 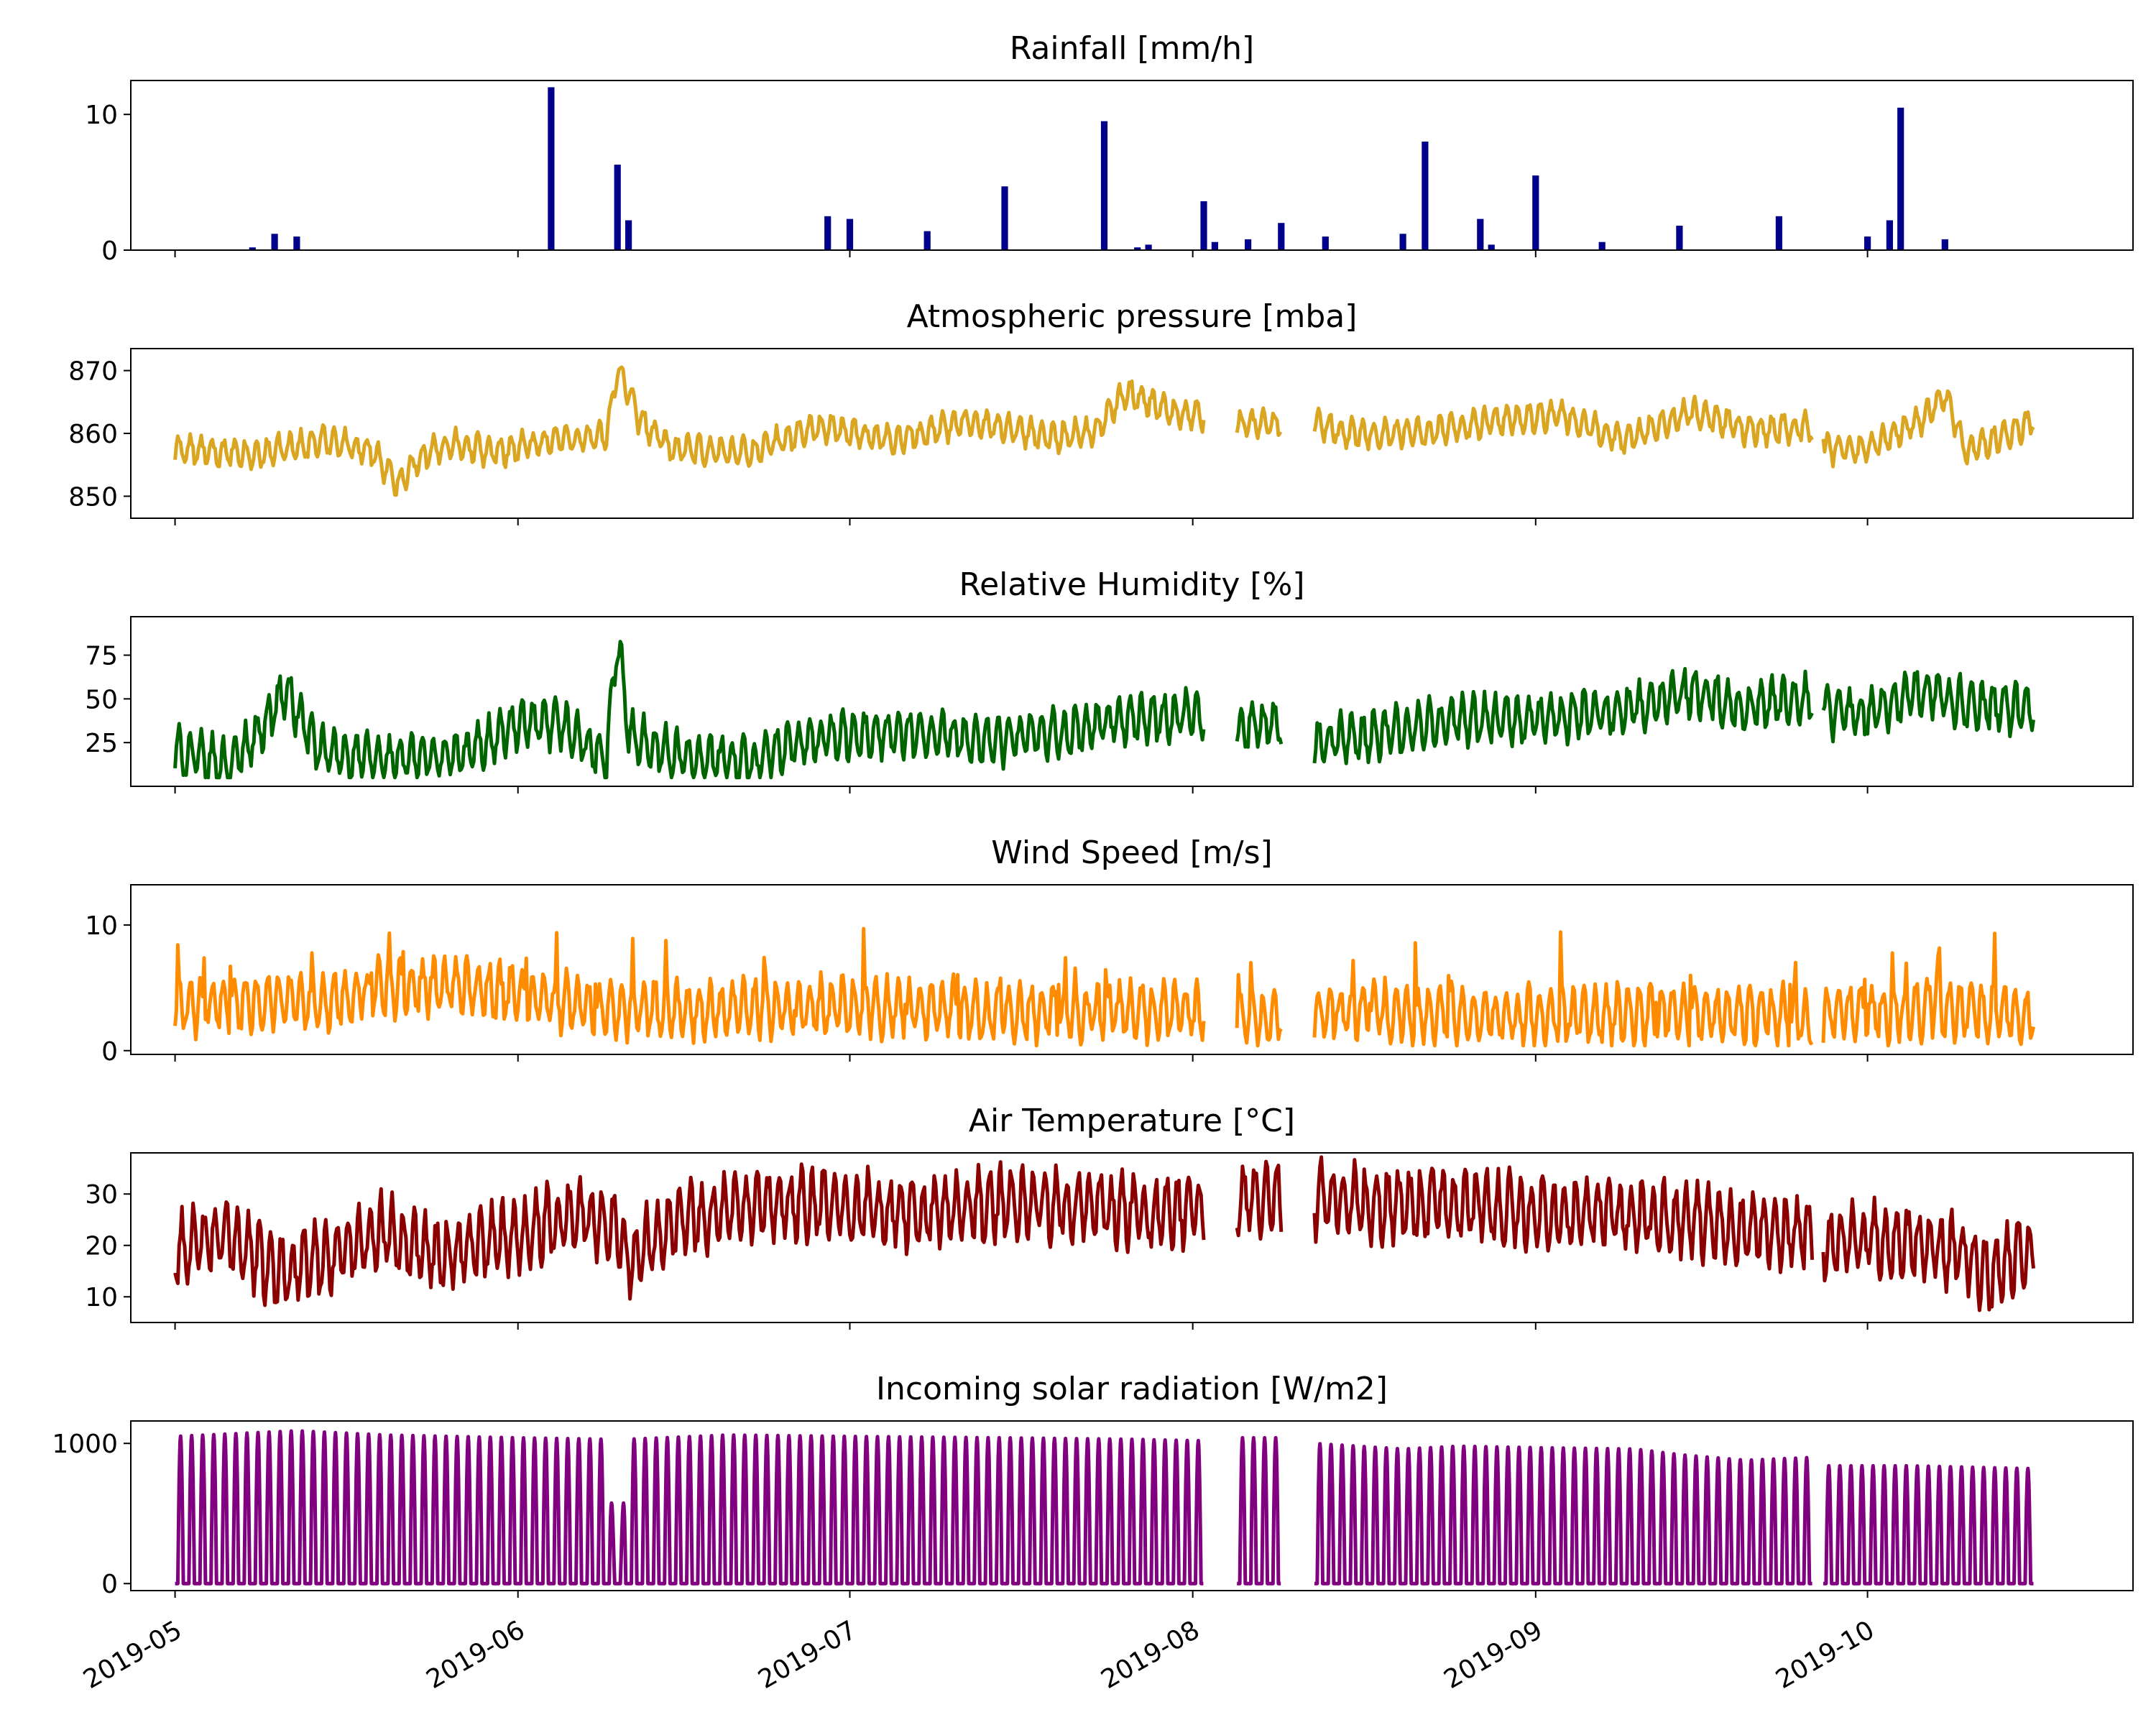 What do you see at coordinates (108, 700) in the screenshot?
I see `y-axis-ticks: 25 50 75` at bounding box center [108, 700].